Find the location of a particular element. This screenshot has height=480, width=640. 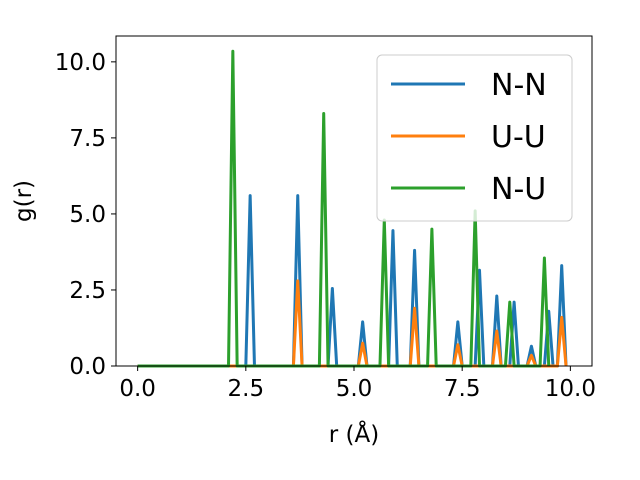

legend-frame is located at coordinates (474, 138).